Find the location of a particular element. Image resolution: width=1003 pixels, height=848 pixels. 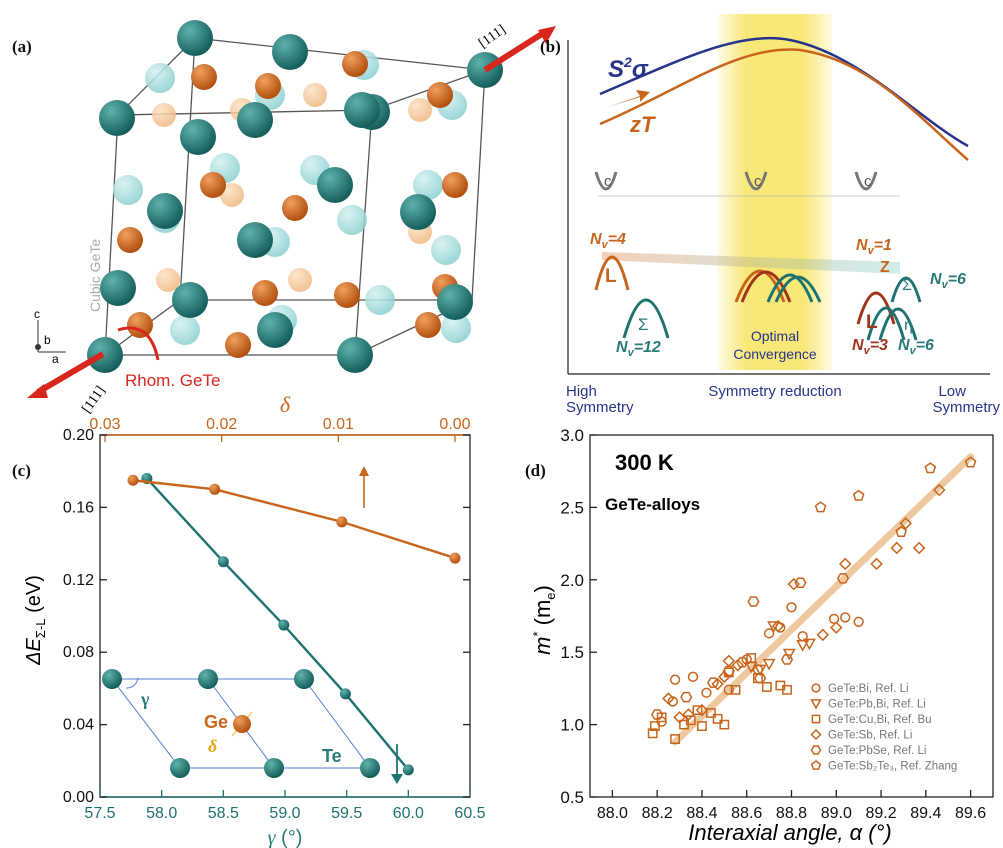

gamma-tick-label: 59.5 is located at coordinates (346, 813).